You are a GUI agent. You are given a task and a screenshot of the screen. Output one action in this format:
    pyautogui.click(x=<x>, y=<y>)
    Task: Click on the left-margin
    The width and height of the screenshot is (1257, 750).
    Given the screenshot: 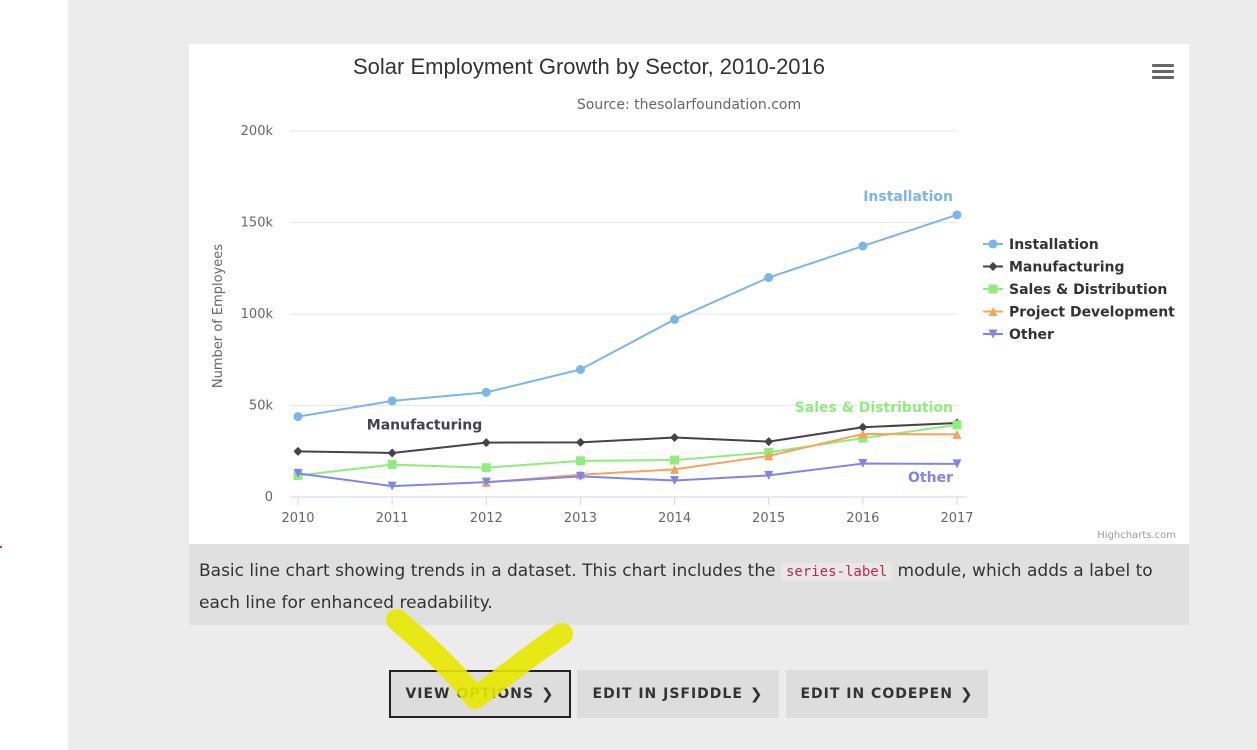 What is the action you would take?
    pyautogui.click(x=34, y=375)
    